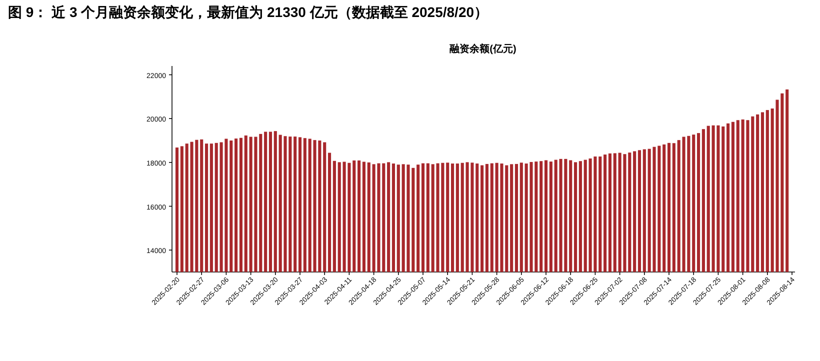 This screenshot has height=361, width=820. I want to click on chart-subtitle: 融资余额(亿元), so click(483, 49).